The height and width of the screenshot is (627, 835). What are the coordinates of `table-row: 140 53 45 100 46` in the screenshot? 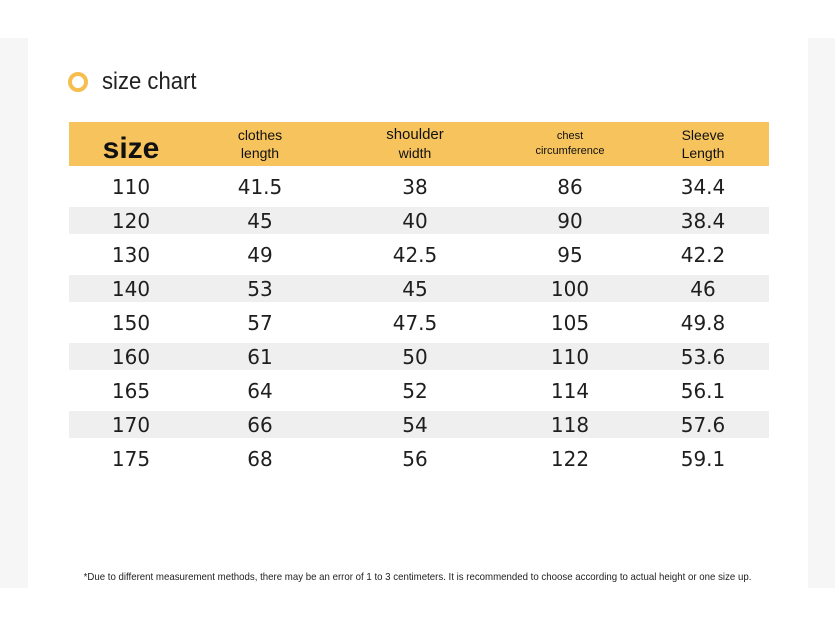 It's located at (419, 289).